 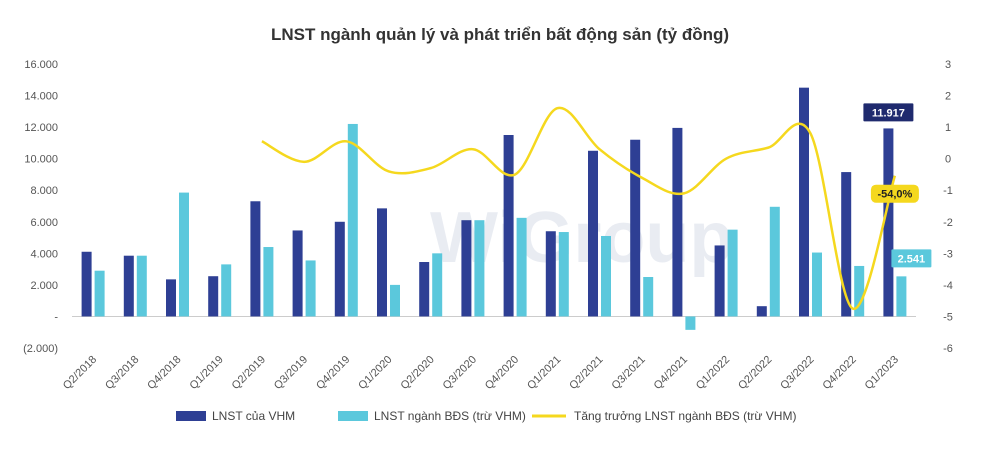 I want to click on left-axis-tick-label: 16.000, so click(x=41, y=65).